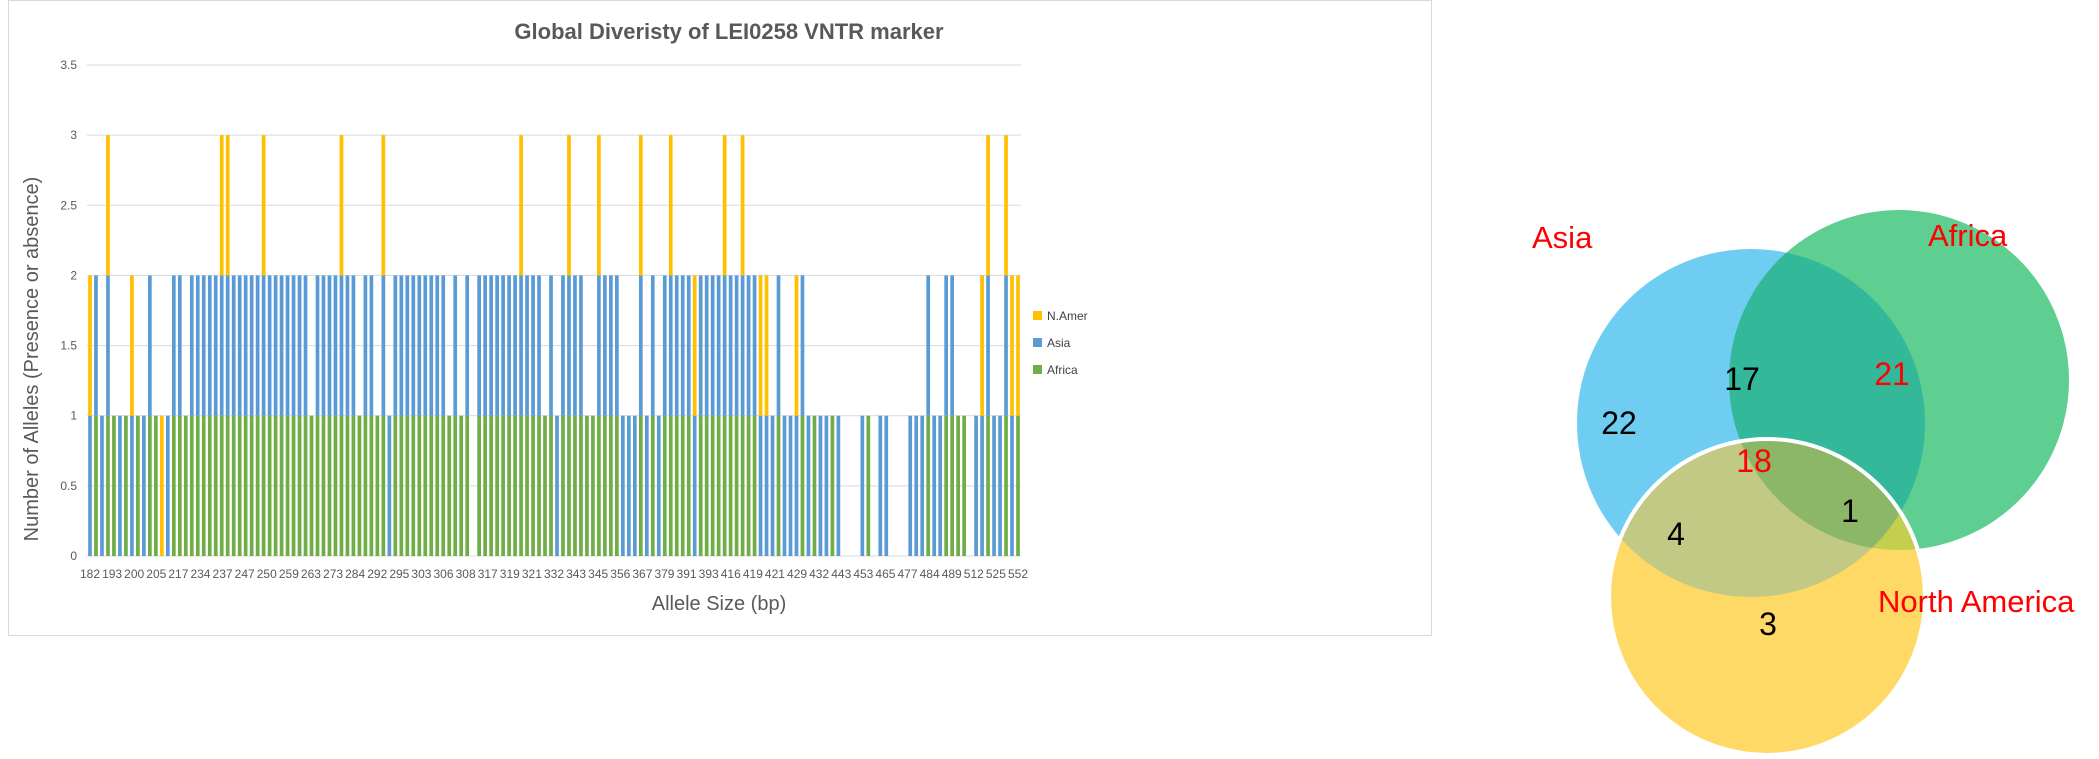 This screenshot has height=759, width=2099. What do you see at coordinates (1768, 624) in the screenshot?
I see `north-america-only-count: 3` at bounding box center [1768, 624].